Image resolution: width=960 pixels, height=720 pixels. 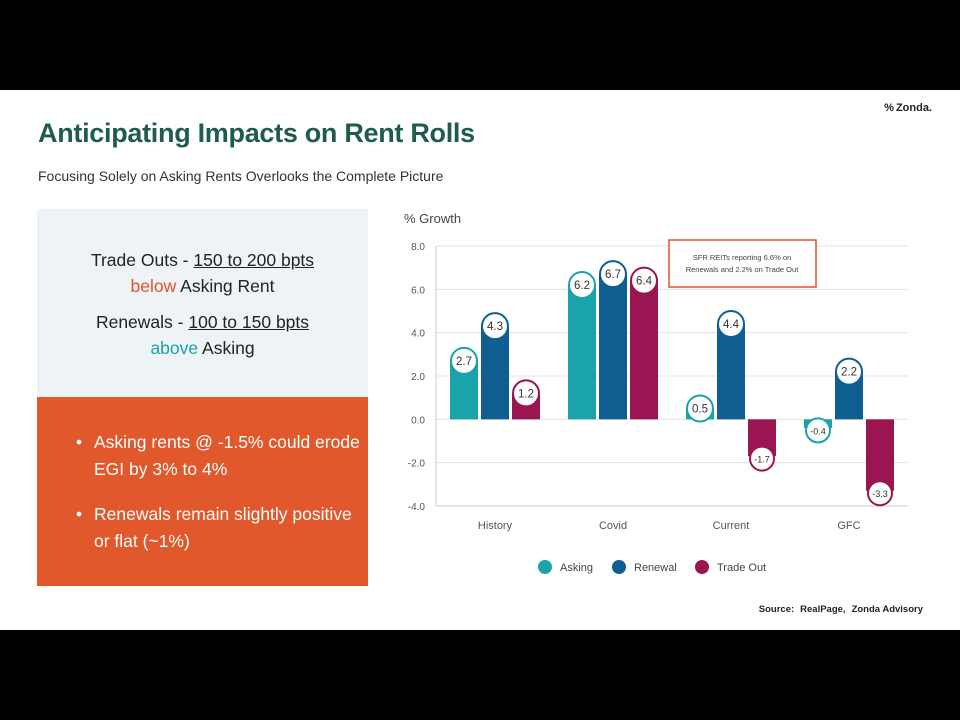 What do you see at coordinates (741, 568) in the screenshot?
I see `legend-label: Trade Out` at bounding box center [741, 568].